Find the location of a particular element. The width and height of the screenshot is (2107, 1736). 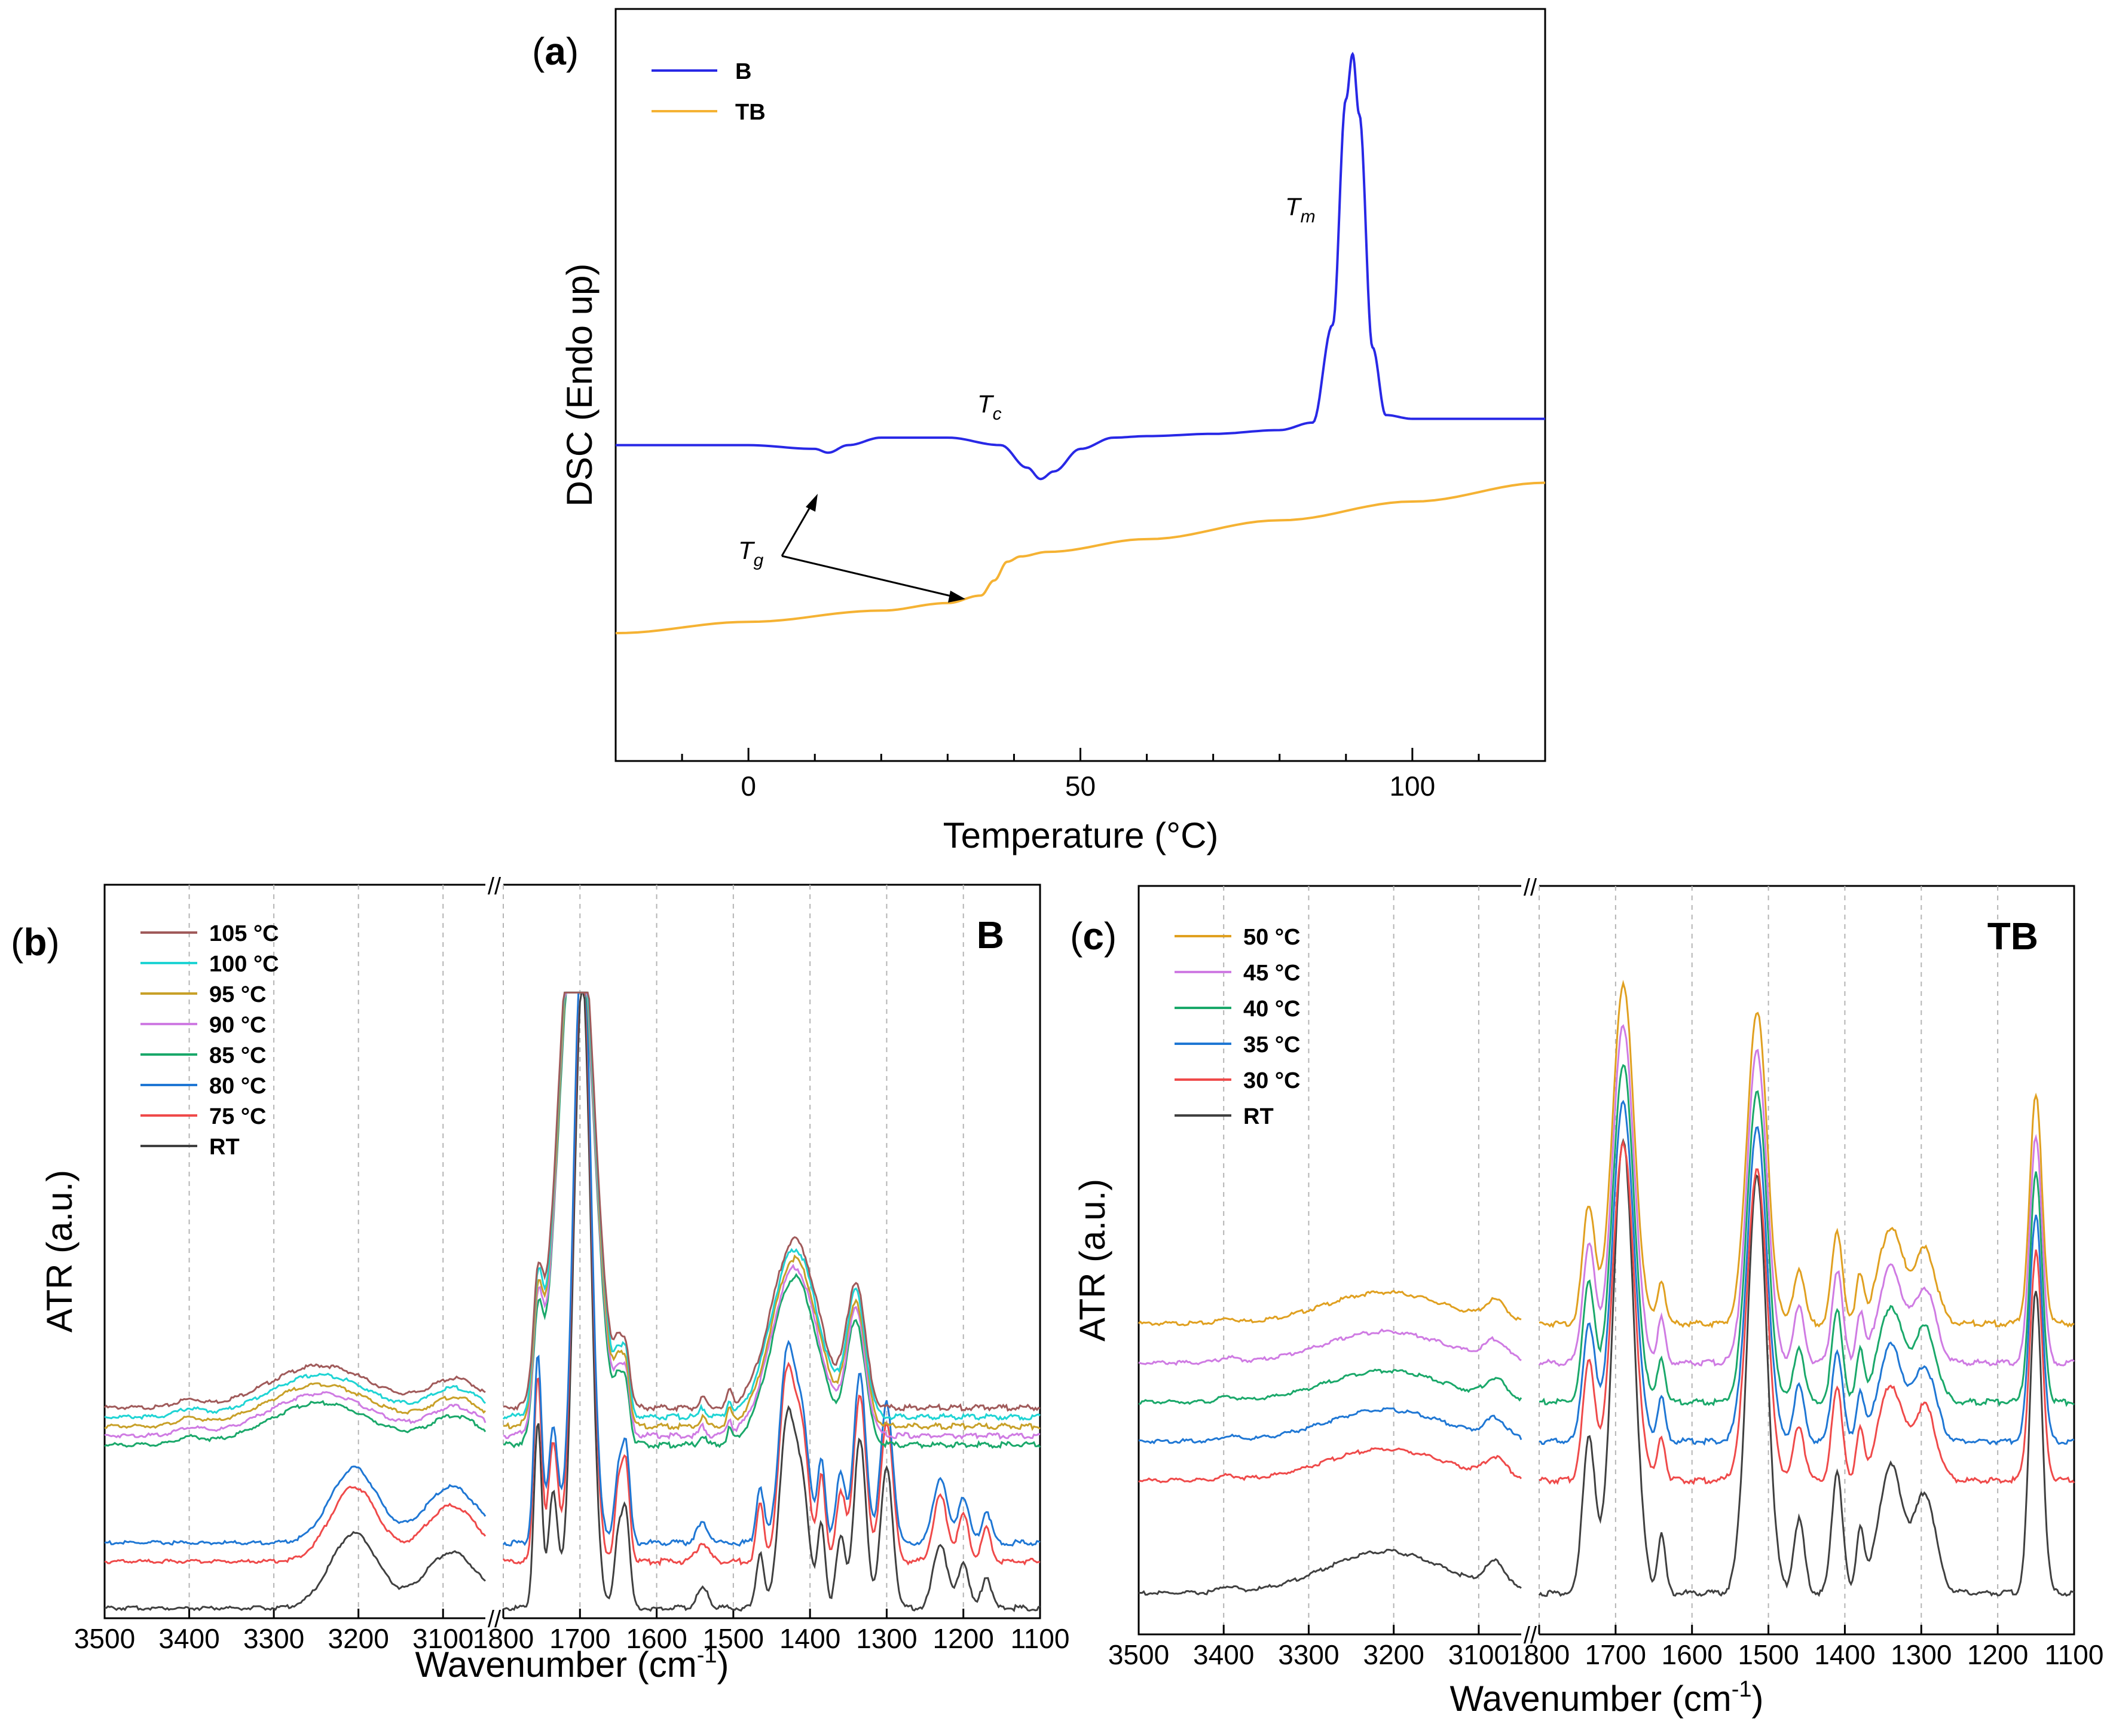

spectrum-30-left is located at coordinates (1330, 1465).